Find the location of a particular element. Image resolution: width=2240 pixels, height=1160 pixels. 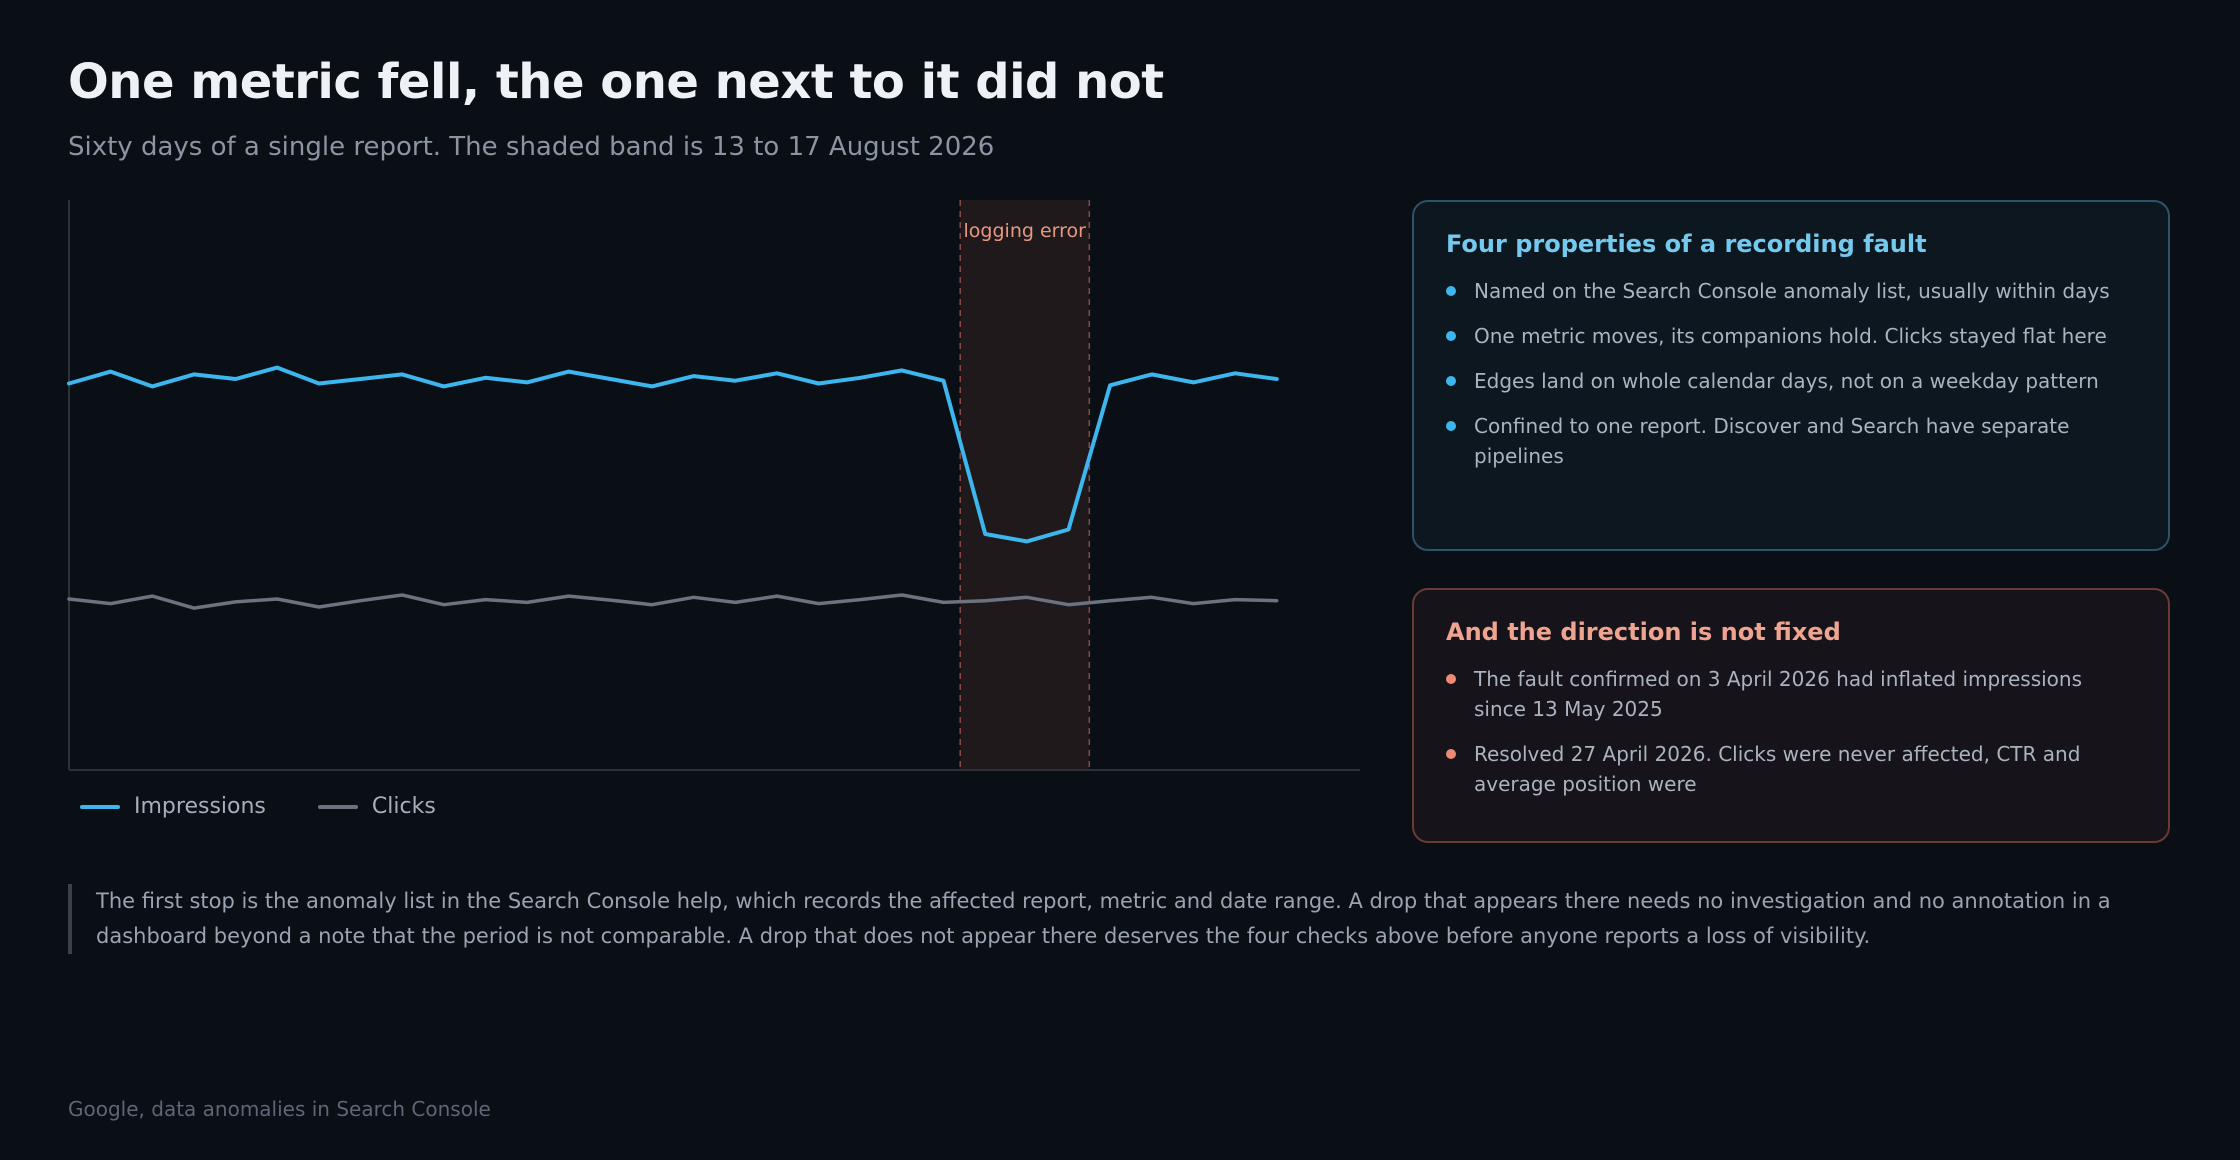

chart-legend: Impressions Clicks is located at coordinates (258, 806).